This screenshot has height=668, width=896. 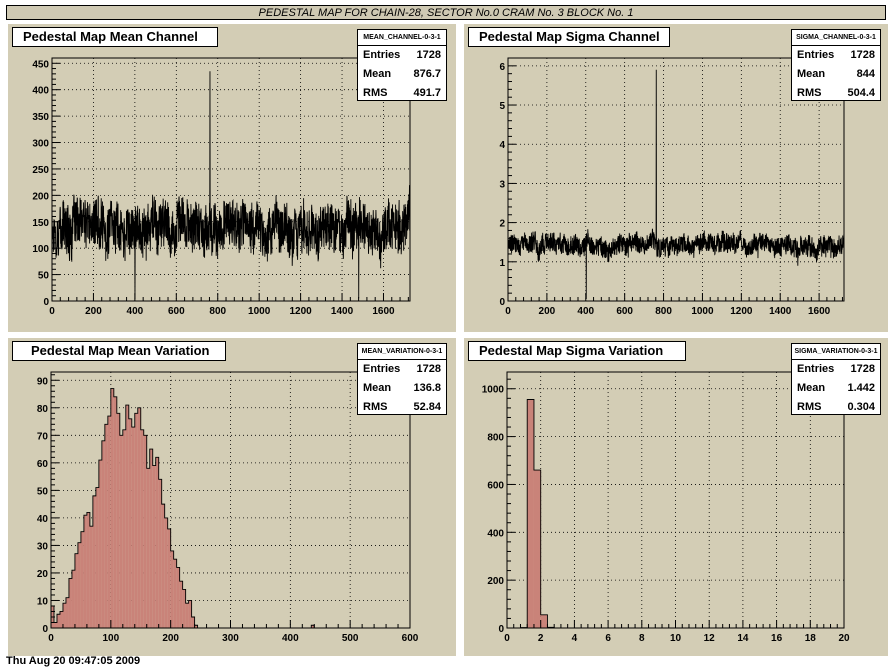 I want to click on y-tick-label: 50, so click(x=43, y=491).